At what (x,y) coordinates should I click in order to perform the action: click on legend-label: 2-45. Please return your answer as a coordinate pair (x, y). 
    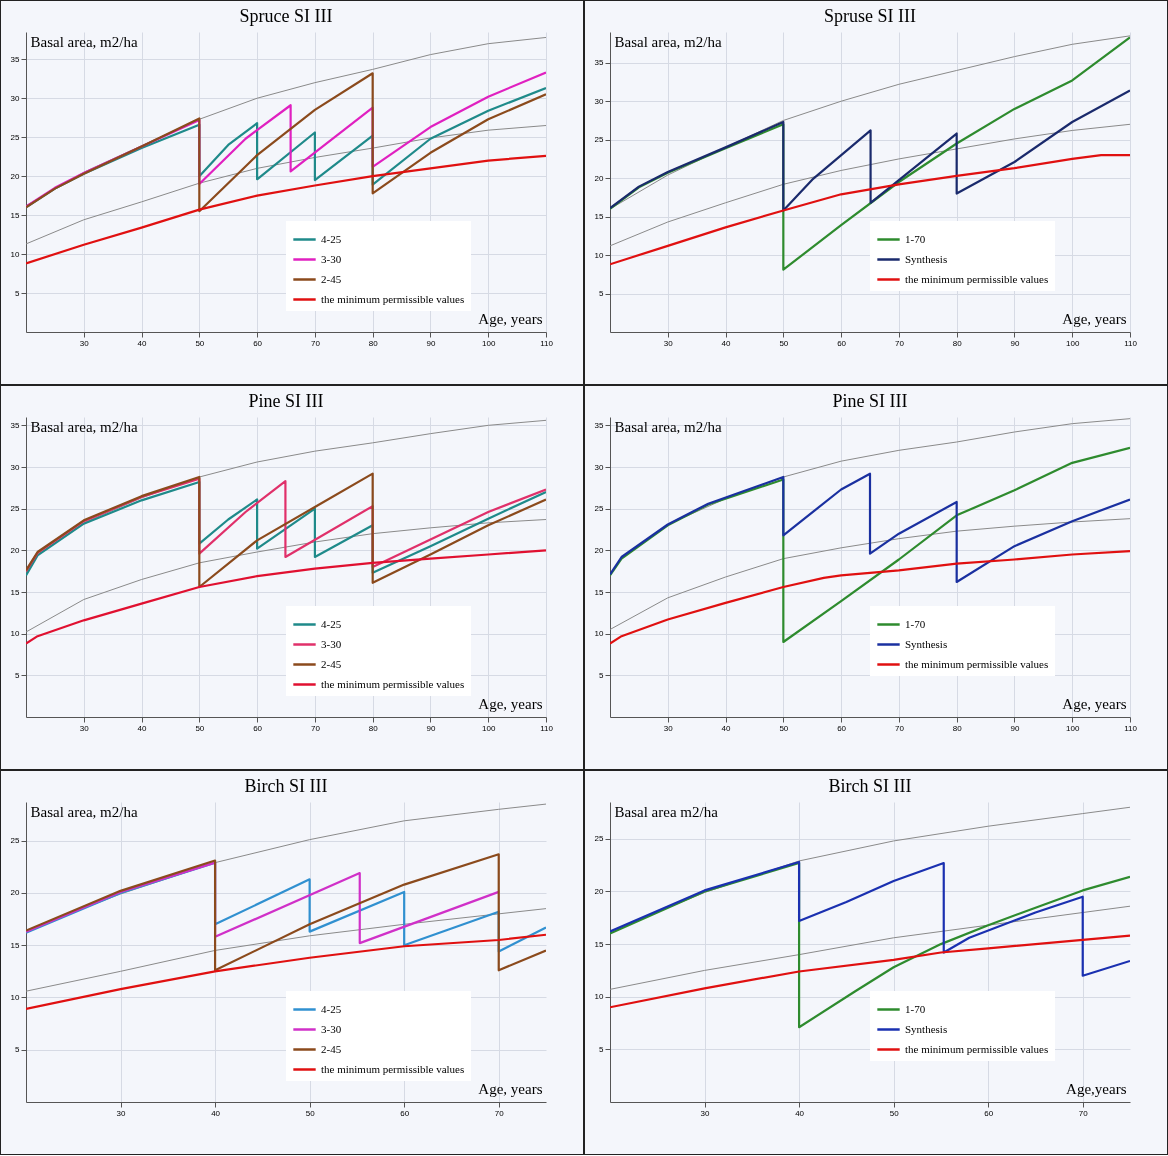
    Looking at the image, I should click on (331, 278).